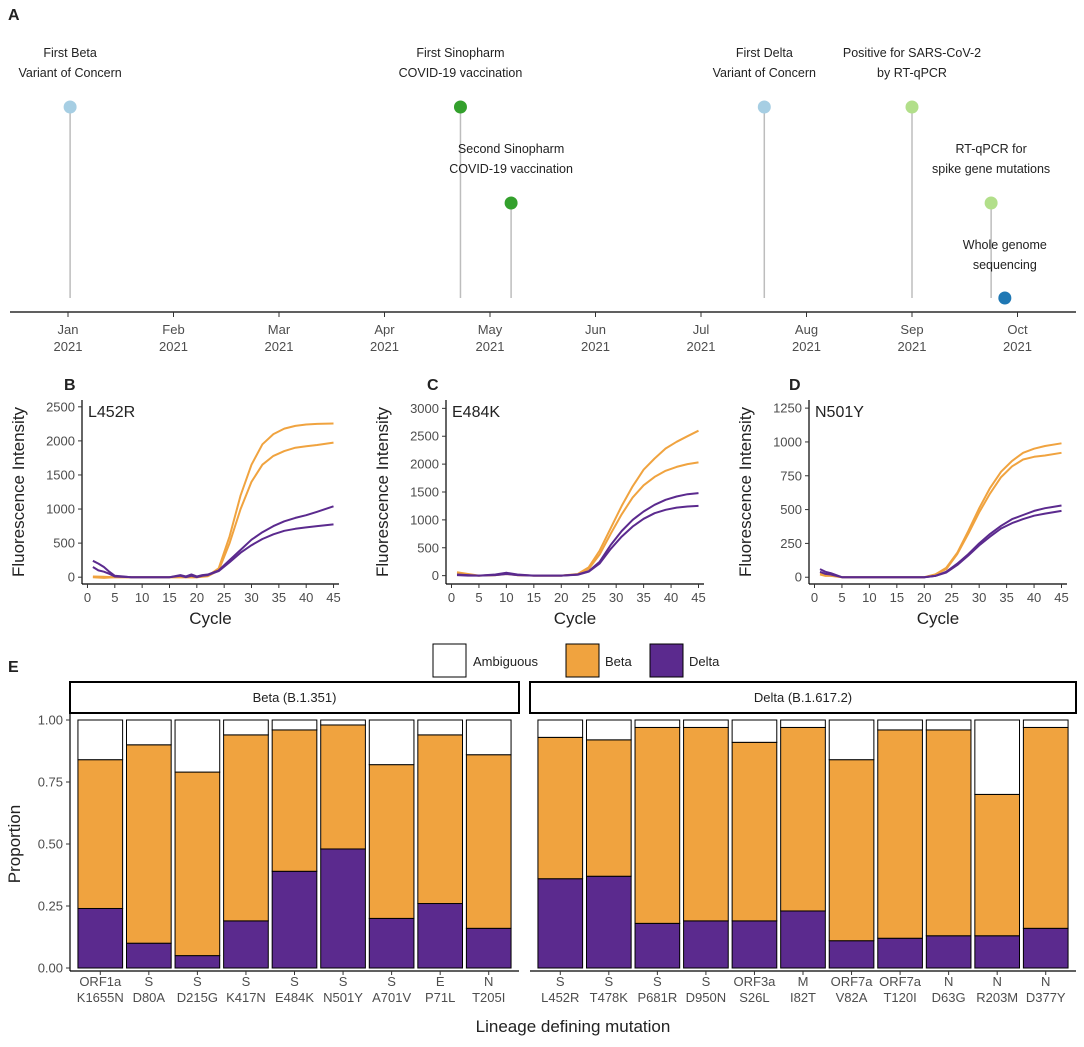  Describe the element at coordinates (424, 436) in the screenshot. I see `y-tick-label: 2500` at that location.